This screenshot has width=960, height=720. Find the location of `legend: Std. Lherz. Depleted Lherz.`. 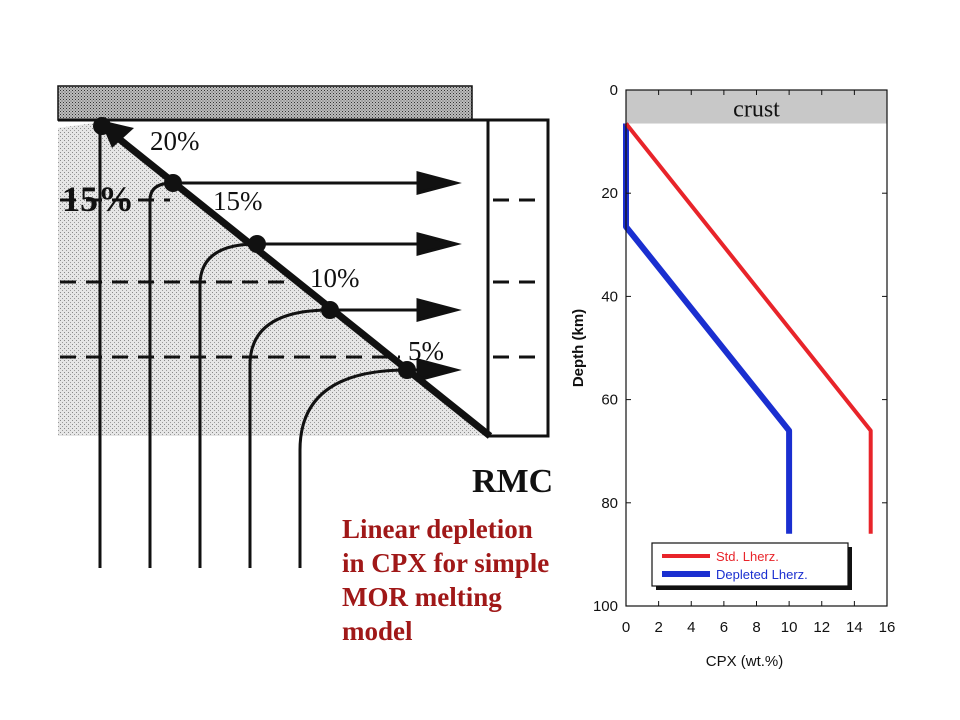

legend: Std. Lherz. Depleted Lherz. is located at coordinates (751, 566).